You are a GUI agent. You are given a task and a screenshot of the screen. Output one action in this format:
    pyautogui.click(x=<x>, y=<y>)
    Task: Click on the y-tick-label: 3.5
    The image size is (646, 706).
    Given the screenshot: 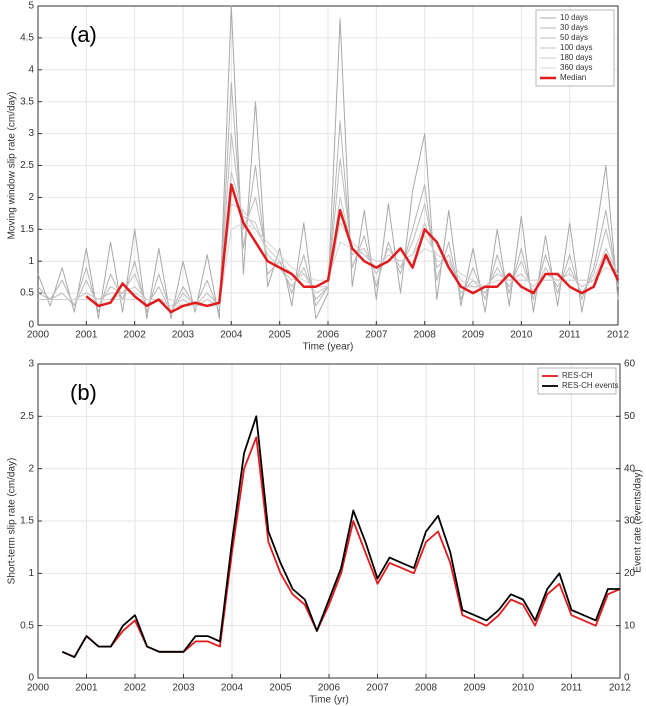 What is the action you would take?
    pyautogui.click(x=27, y=101)
    